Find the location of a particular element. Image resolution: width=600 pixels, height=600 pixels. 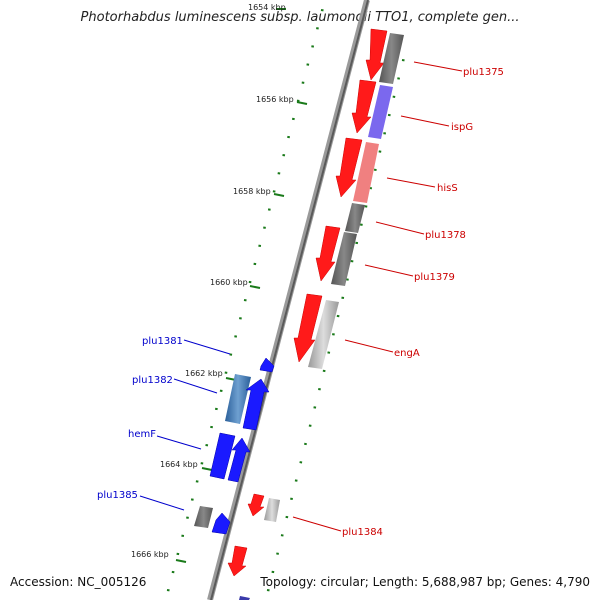

label-ispG: ispG is located at coordinates (462, 127).